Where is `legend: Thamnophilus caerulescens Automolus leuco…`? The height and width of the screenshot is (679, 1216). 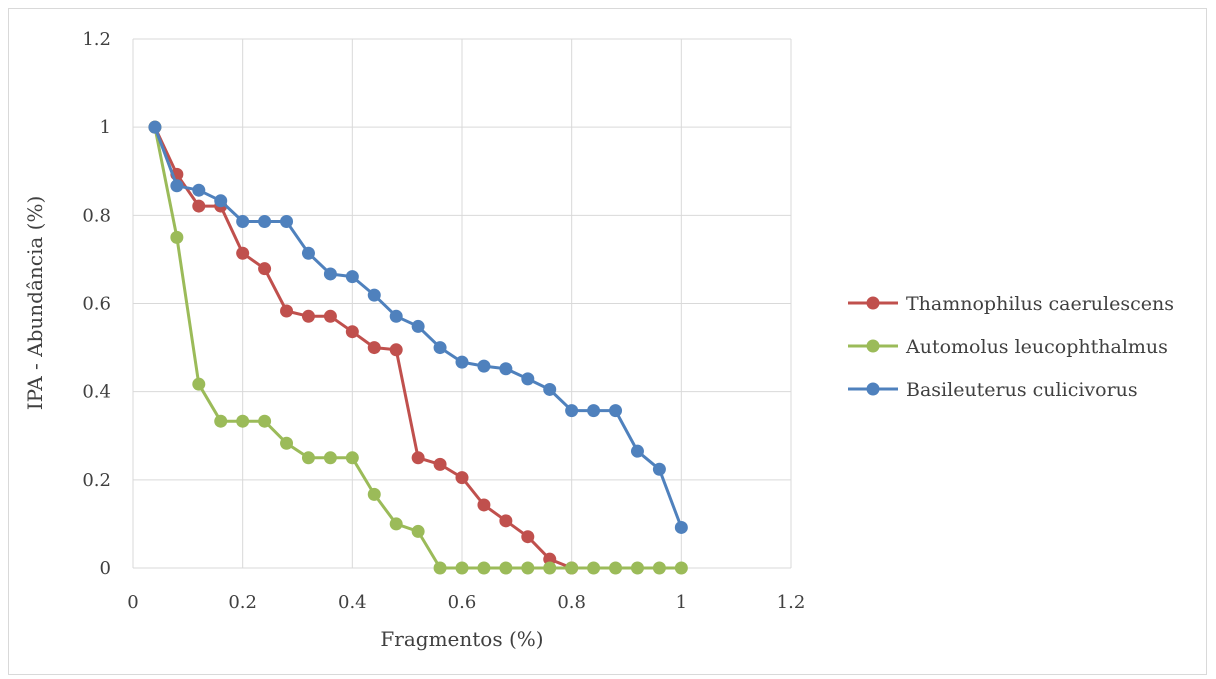
legend: Thamnophilus caerulescens Automolus leuco… is located at coordinates (1011, 347).